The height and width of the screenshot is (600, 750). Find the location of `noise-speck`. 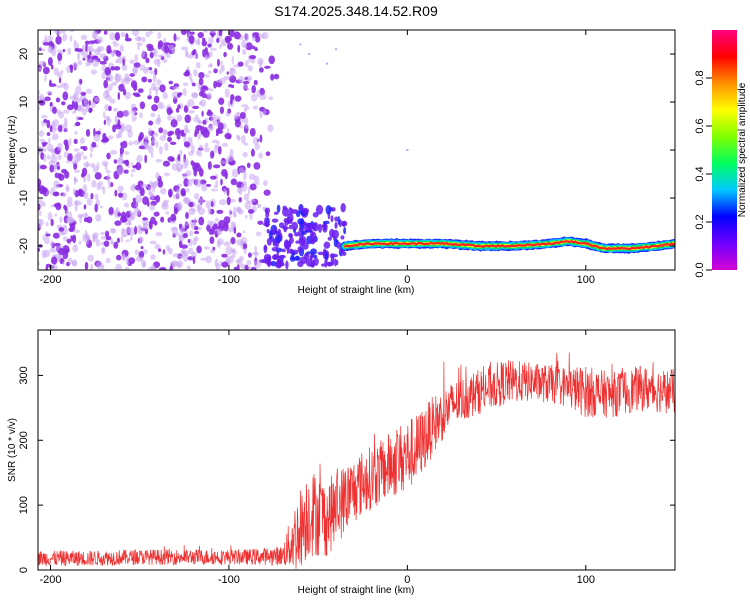

noise-speck is located at coordinates (300, 44).